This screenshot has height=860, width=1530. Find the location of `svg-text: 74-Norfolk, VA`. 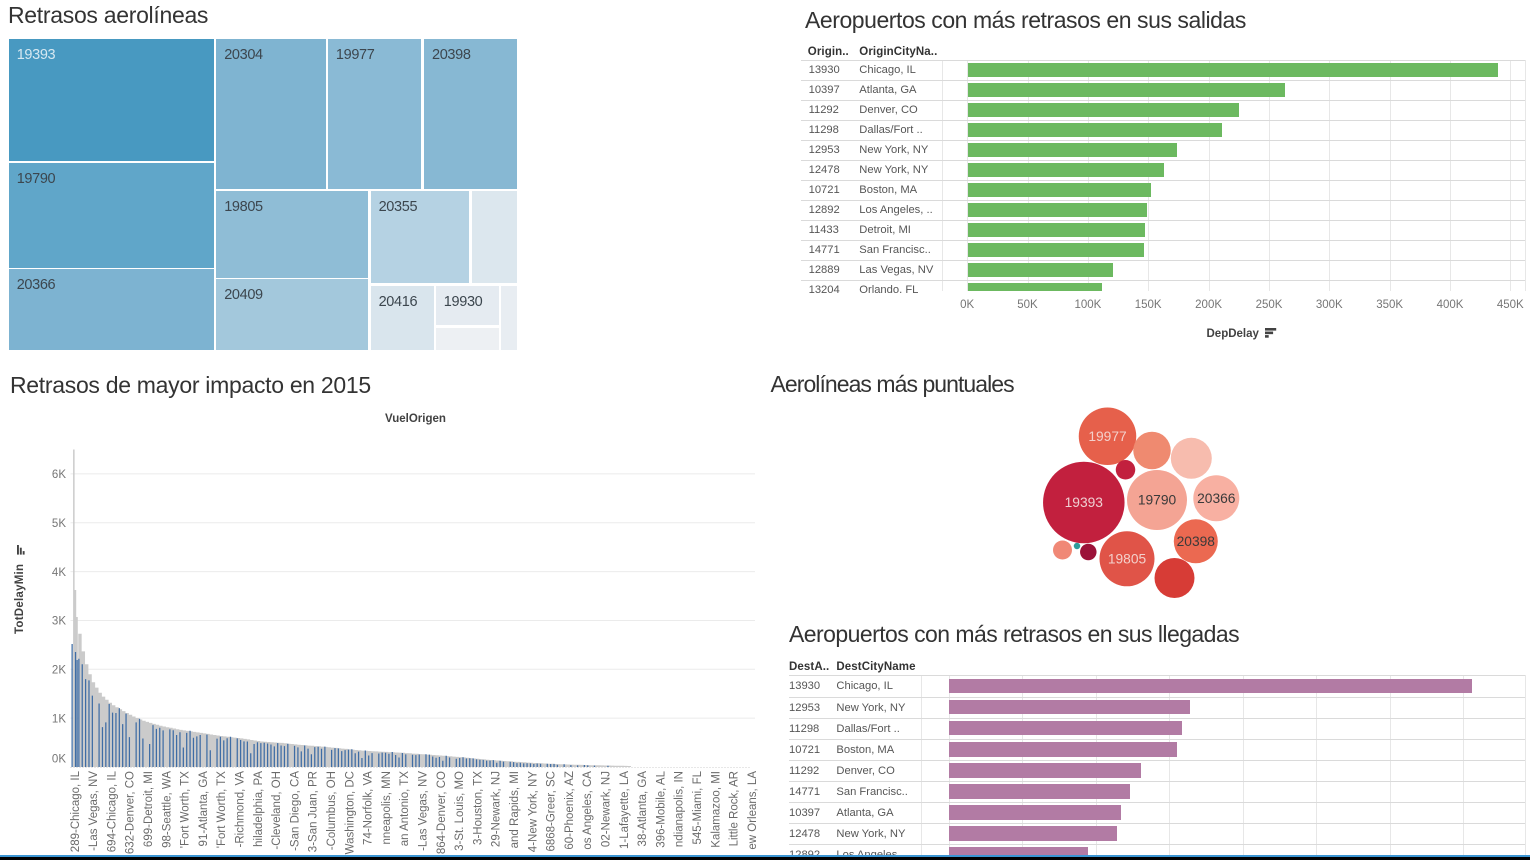

svg-text: 74-Norfolk, VA is located at coordinates (369, 808).